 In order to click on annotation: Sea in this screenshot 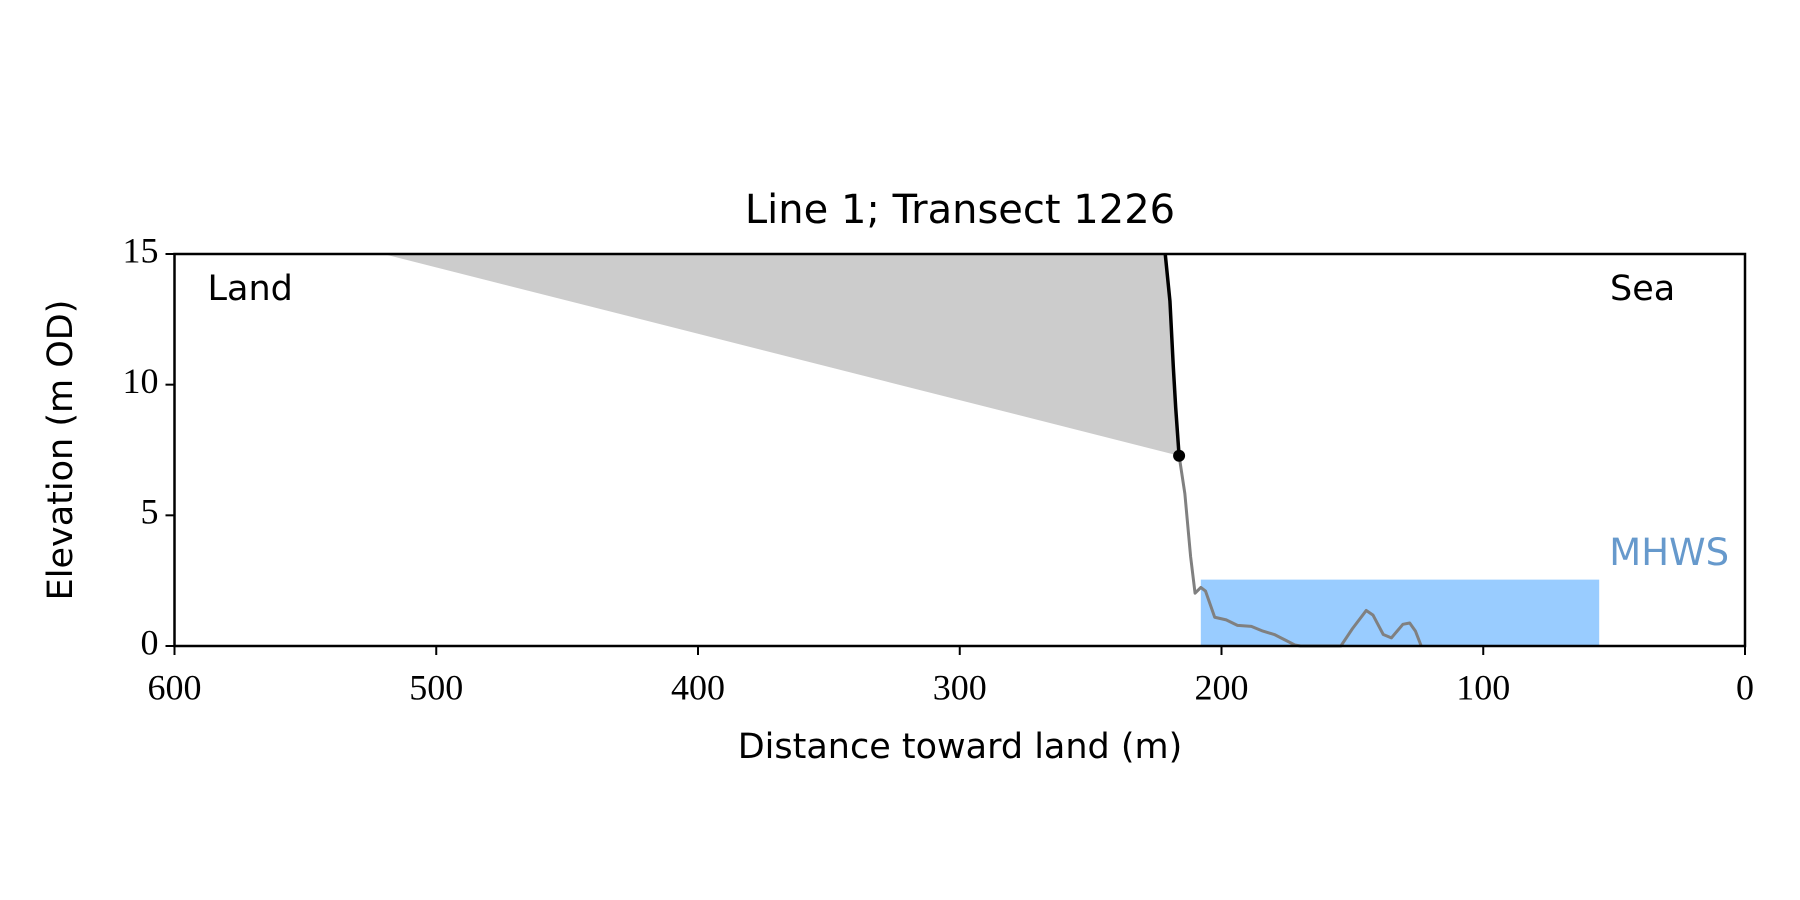, I will do `click(1642, 289)`.